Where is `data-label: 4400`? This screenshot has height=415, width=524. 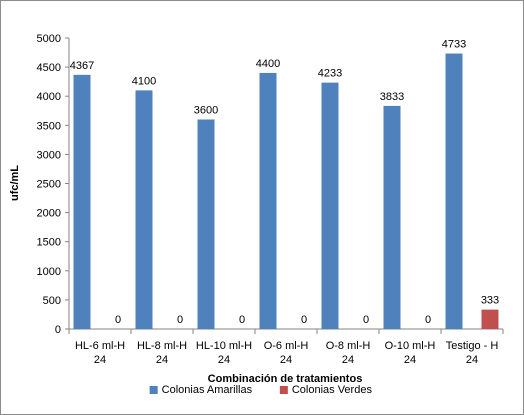 data-label: 4400 is located at coordinates (268, 64).